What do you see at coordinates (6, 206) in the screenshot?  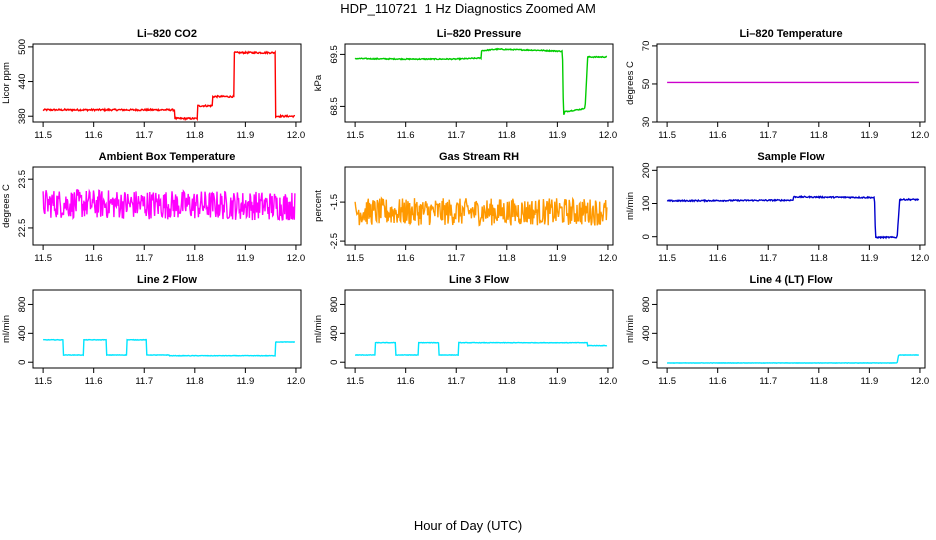 I see `y-axis-label: degrees C` at bounding box center [6, 206].